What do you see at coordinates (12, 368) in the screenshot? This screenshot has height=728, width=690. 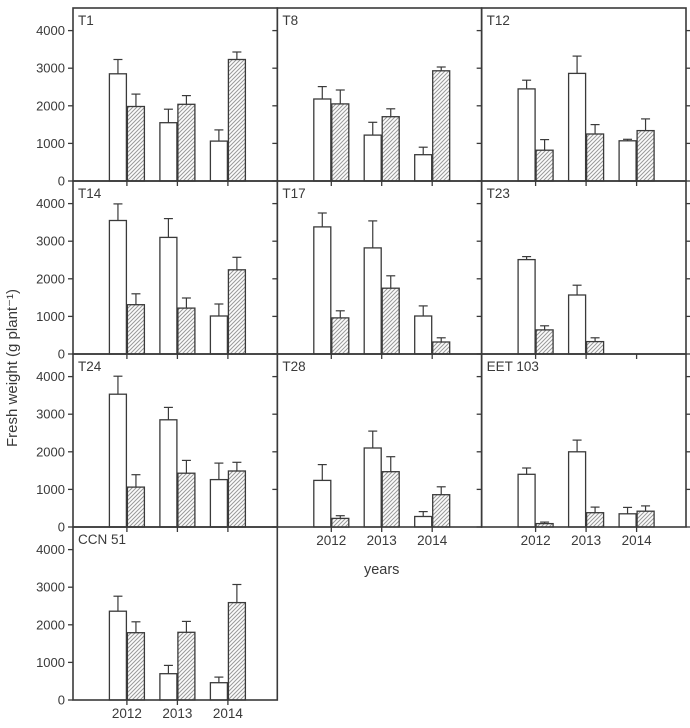 I see `y-axis-title: Fresh weight (g plant⁻¹)` at bounding box center [12, 368].